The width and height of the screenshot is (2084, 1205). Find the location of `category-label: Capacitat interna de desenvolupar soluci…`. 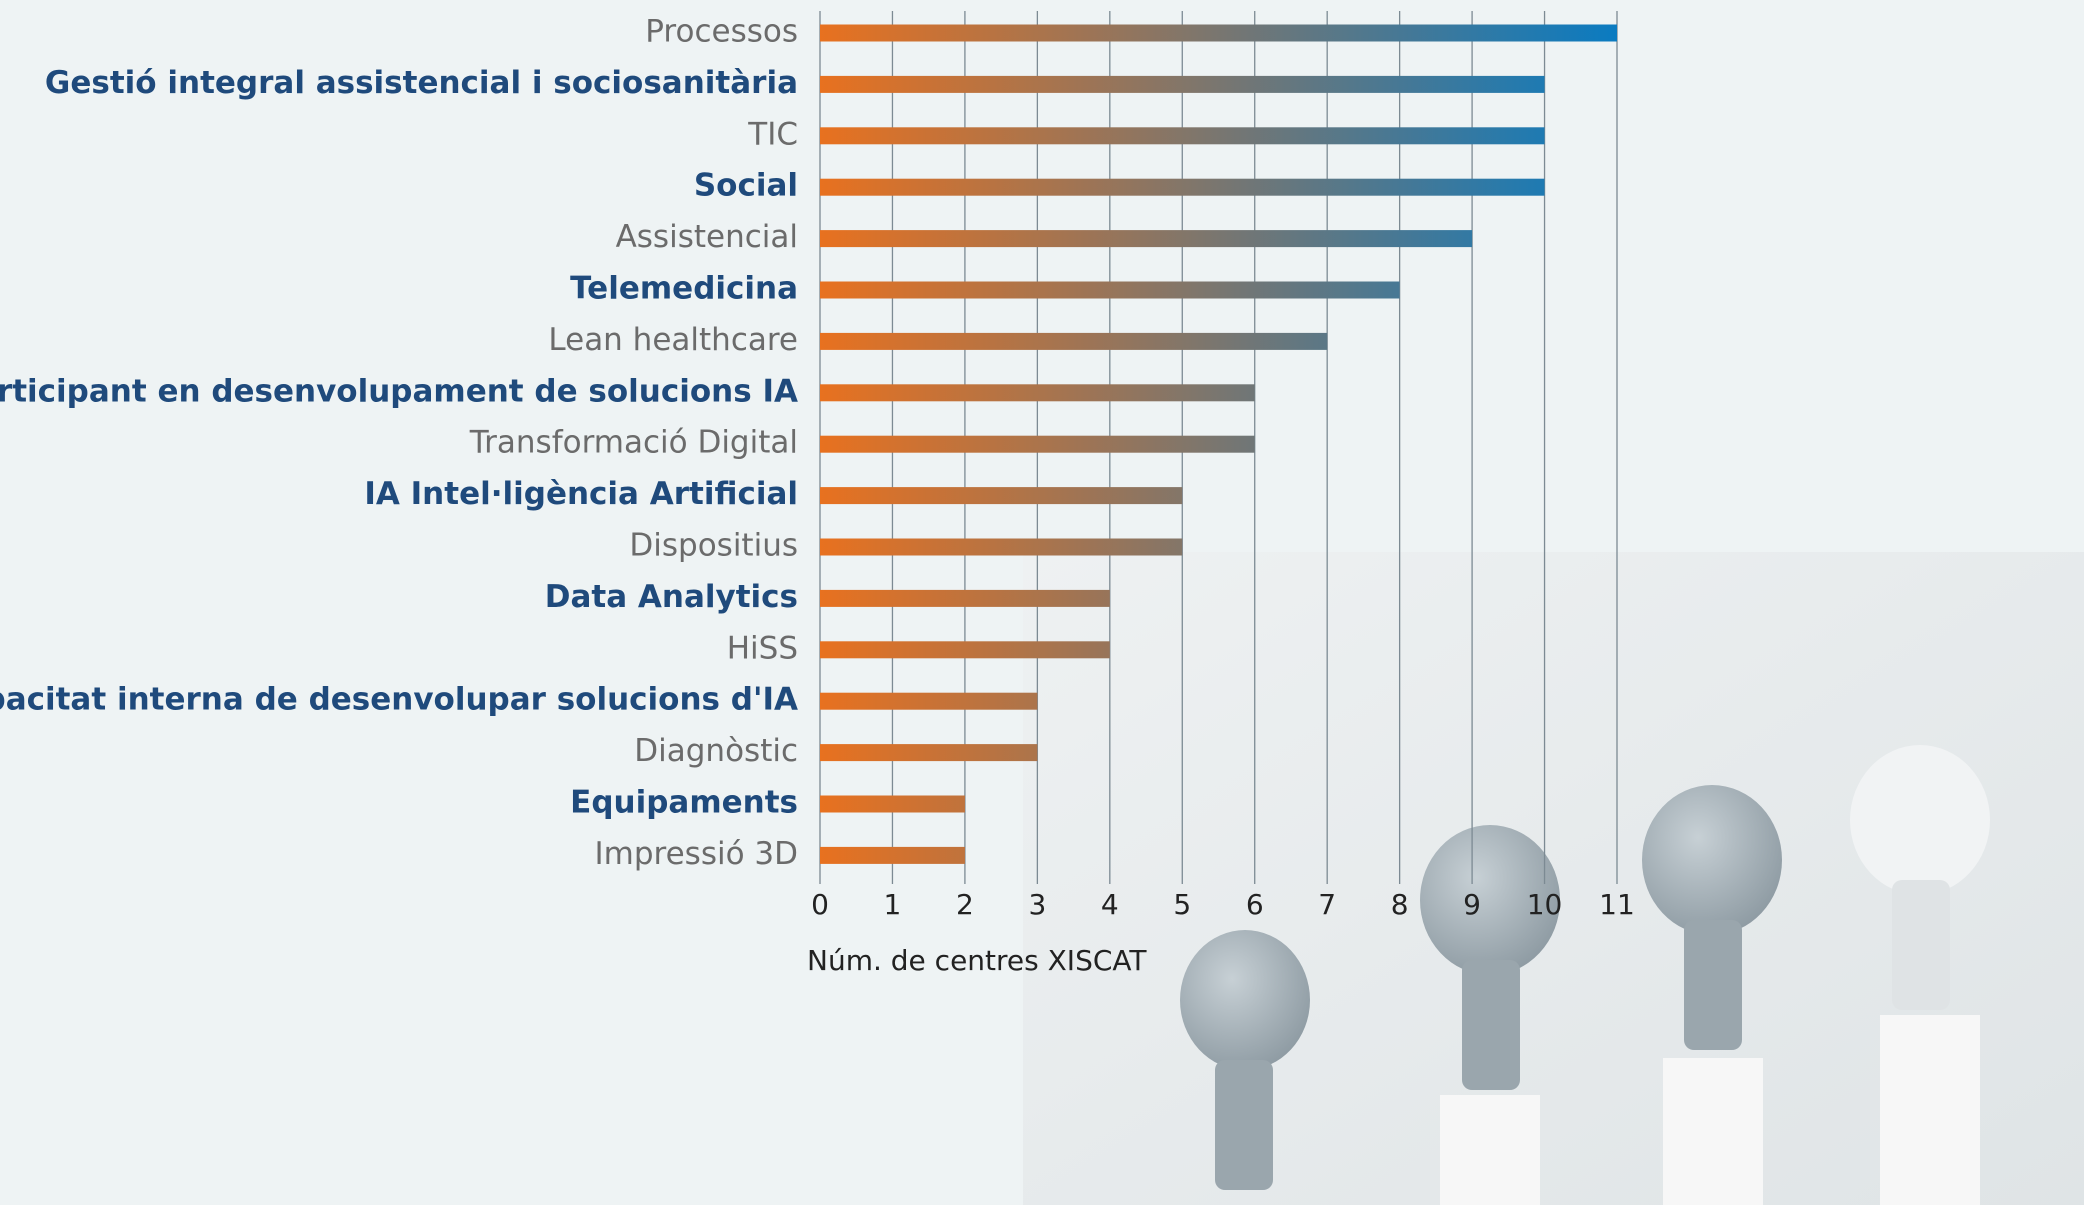

category-label: Capacitat interna de desenvolupar soluci… is located at coordinates (399, 700).